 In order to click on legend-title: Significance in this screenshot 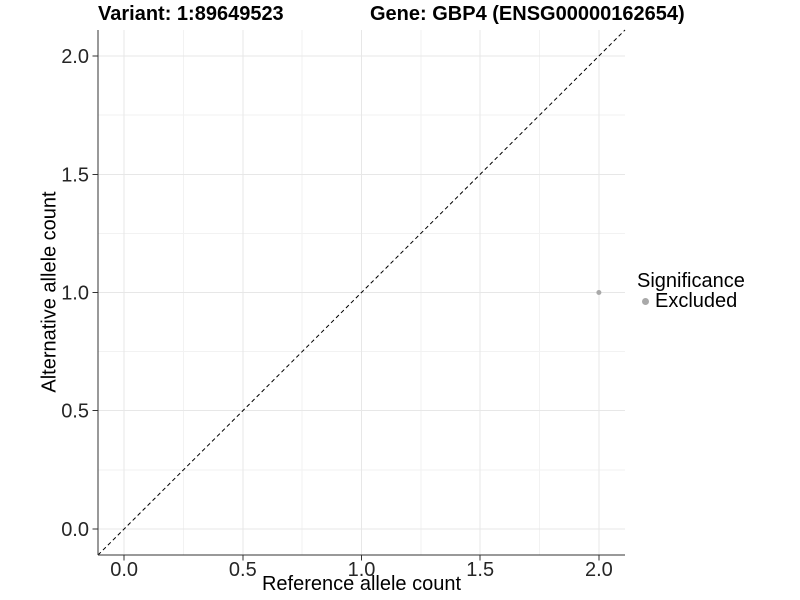, I will do `click(691, 281)`.